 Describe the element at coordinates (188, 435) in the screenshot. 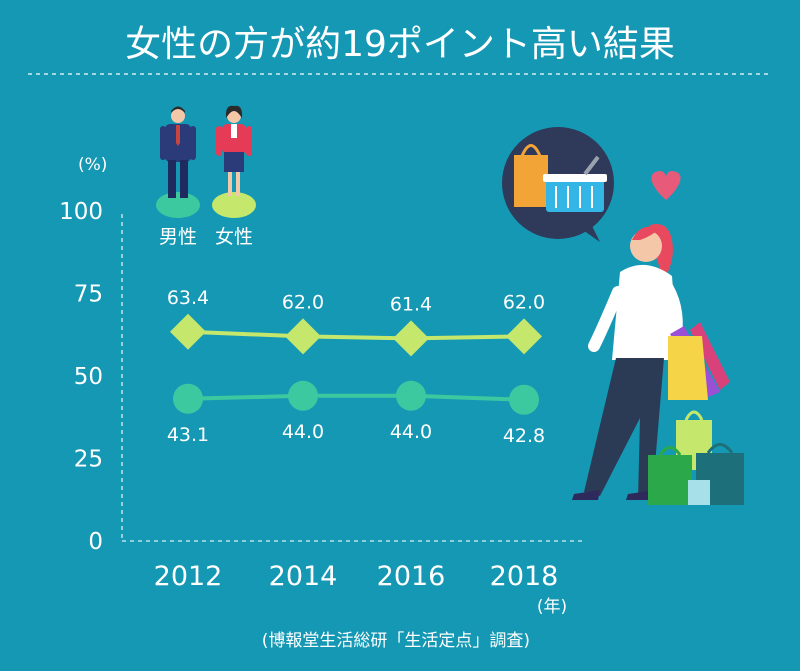

I see `male-value-label: 43.1` at that location.